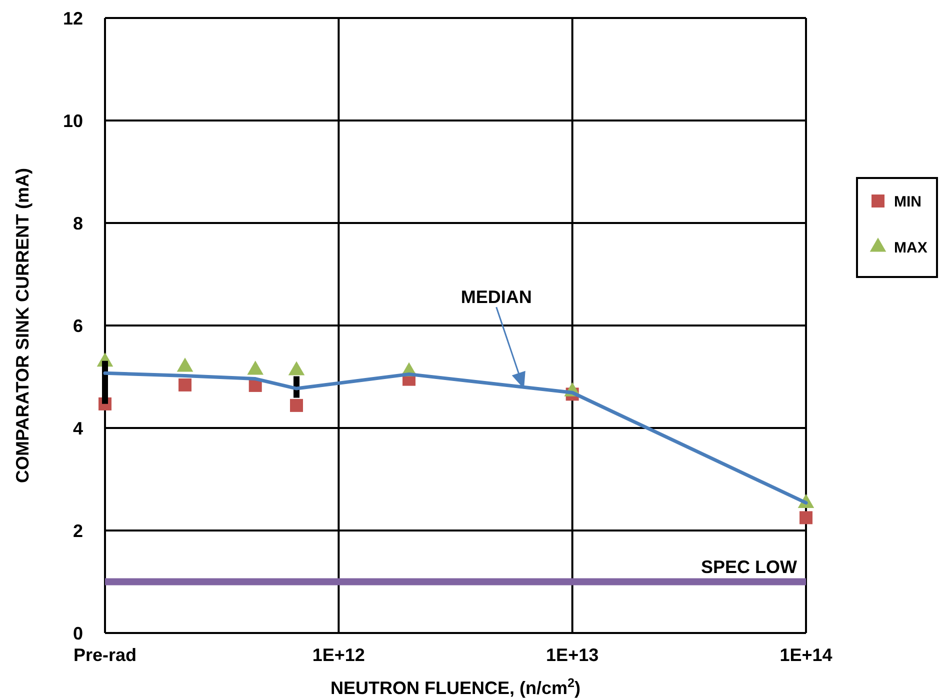 This screenshot has width=940, height=700. I want to click on y-tick-label: 10, so click(72, 120).